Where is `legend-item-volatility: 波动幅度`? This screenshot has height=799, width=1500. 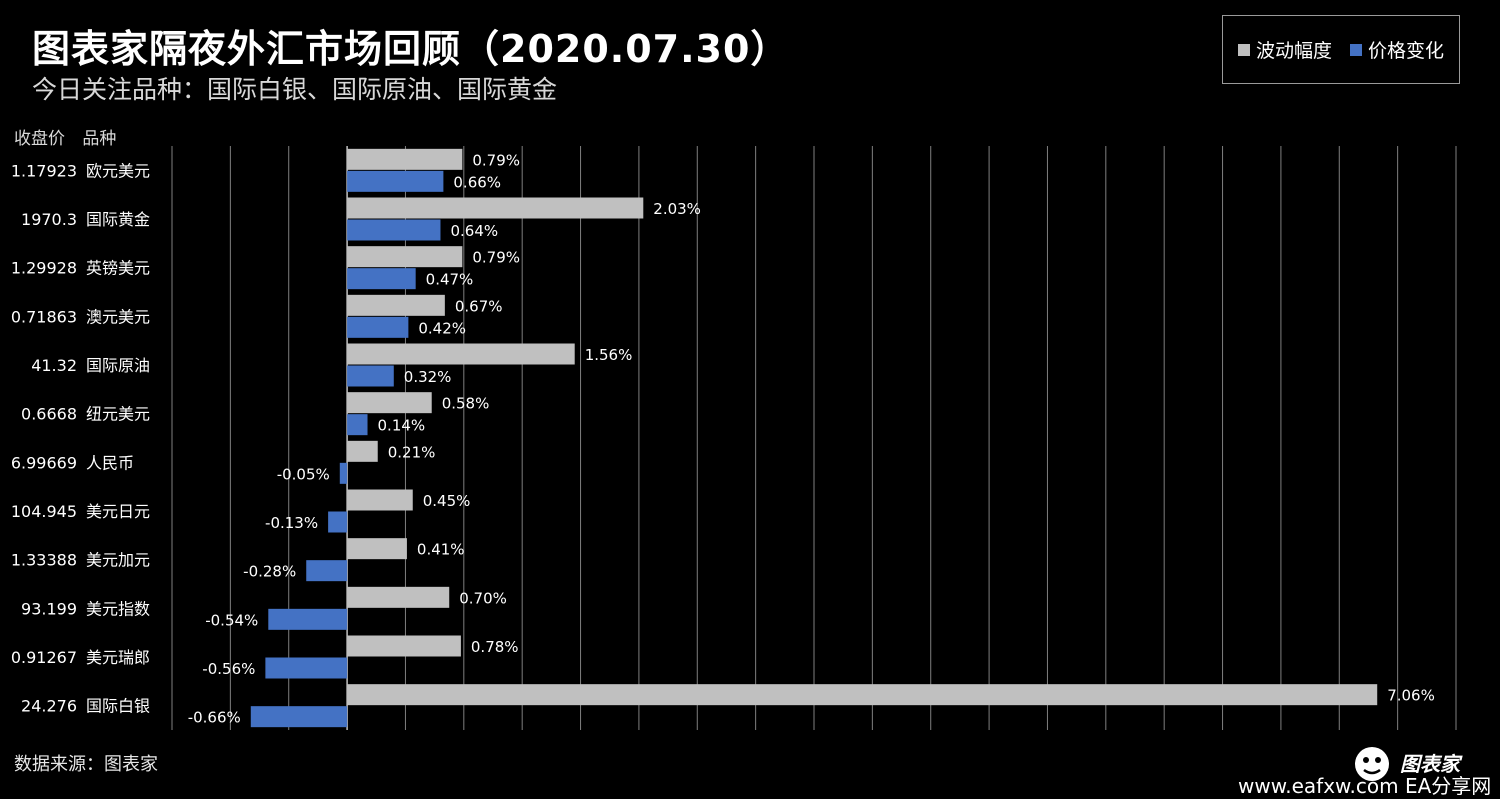 legend-item-volatility: 波动幅度 is located at coordinates (1284, 49).